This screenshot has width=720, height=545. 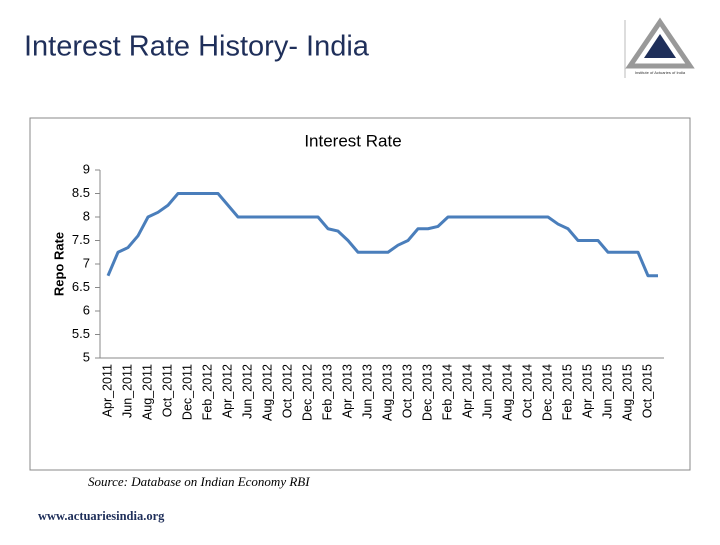 What do you see at coordinates (352, 140) in the screenshot?
I see `chart-title: Interest Rate` at bounding box center [352, 140].